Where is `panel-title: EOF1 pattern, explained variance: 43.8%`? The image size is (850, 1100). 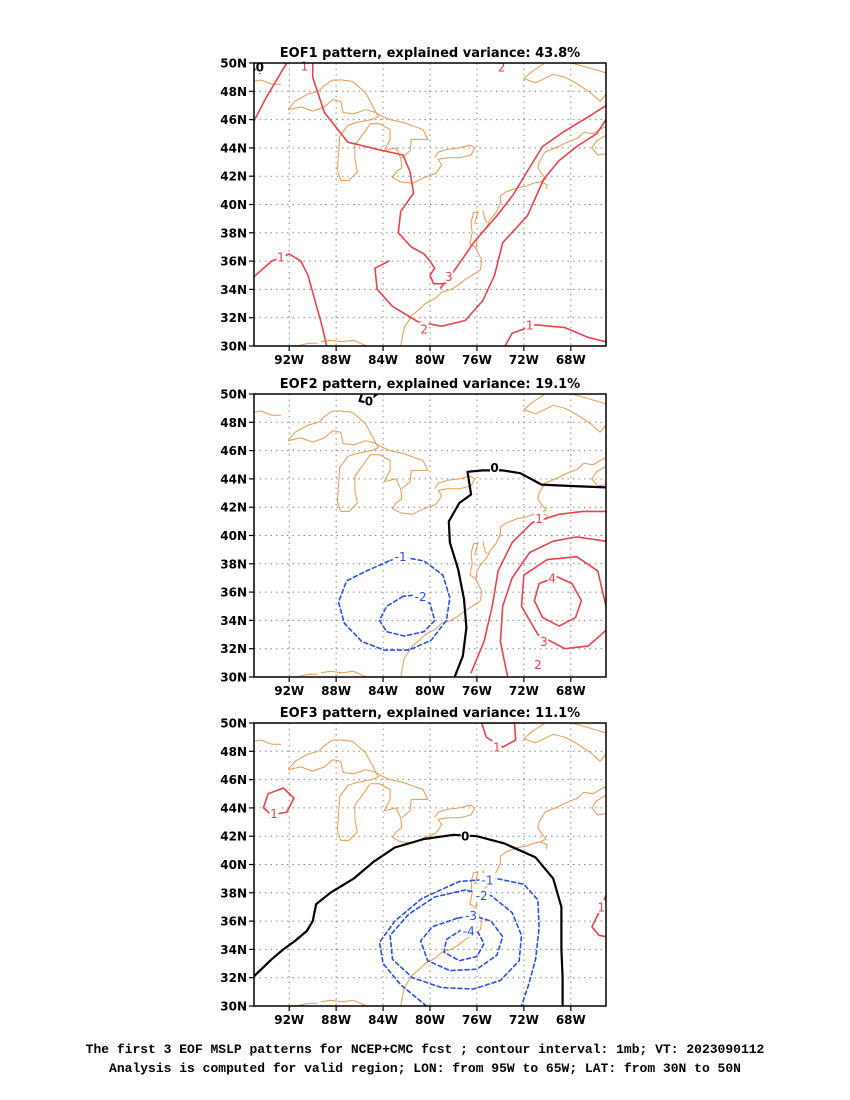
panel-title: EOF1 pattern, explained variance: 43.8% is located at coordinates (430, 53).